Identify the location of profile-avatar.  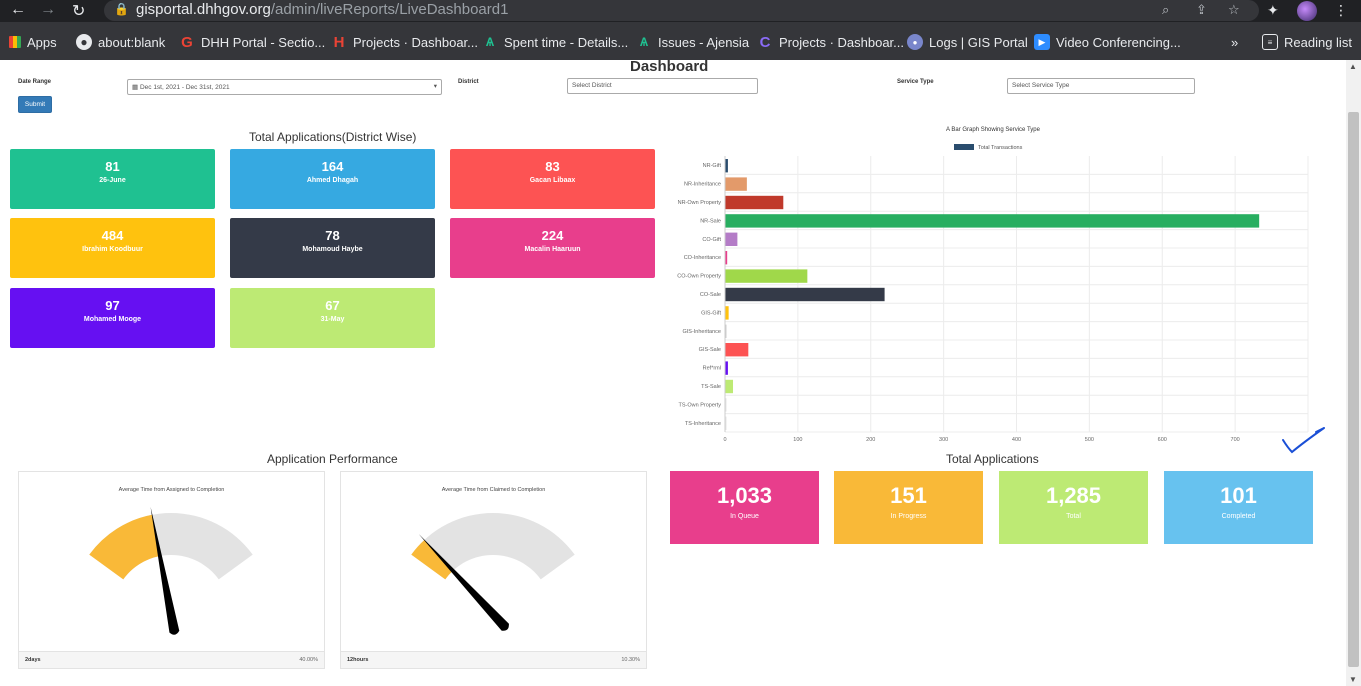
(1307, 11).